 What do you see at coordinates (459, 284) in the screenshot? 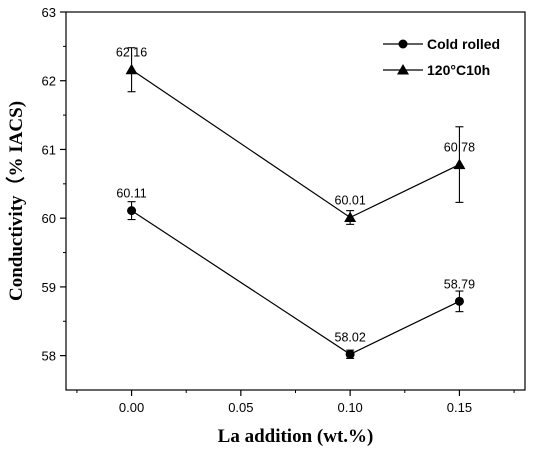
I see `data-label: 58.79` at bounding box center [459, 284].